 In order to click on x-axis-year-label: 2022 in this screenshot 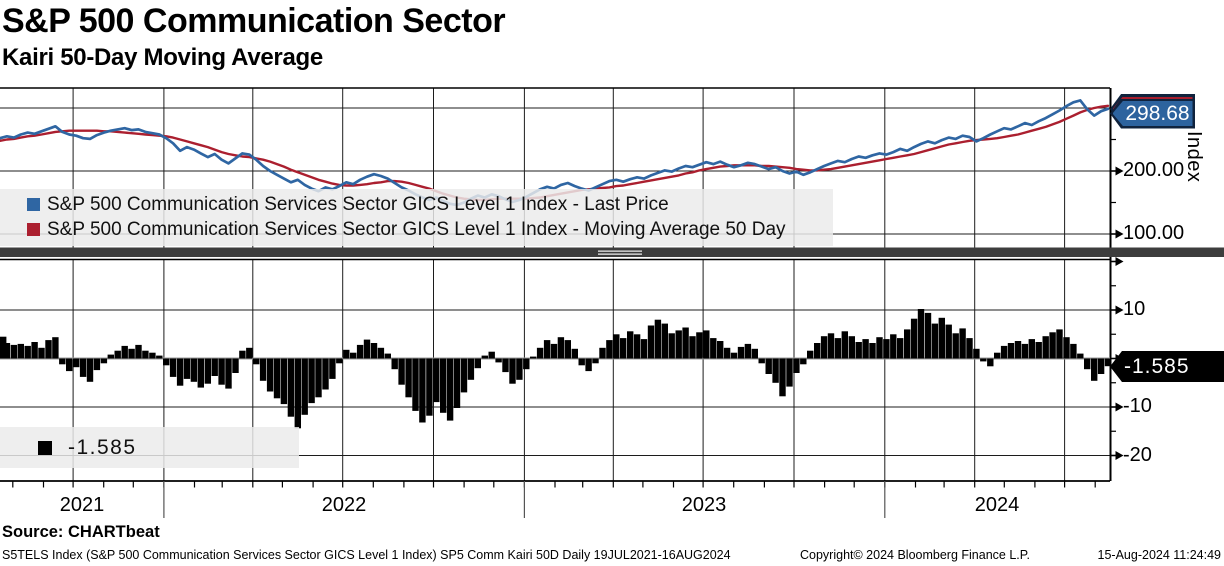, I will do `click(344, 505)`.